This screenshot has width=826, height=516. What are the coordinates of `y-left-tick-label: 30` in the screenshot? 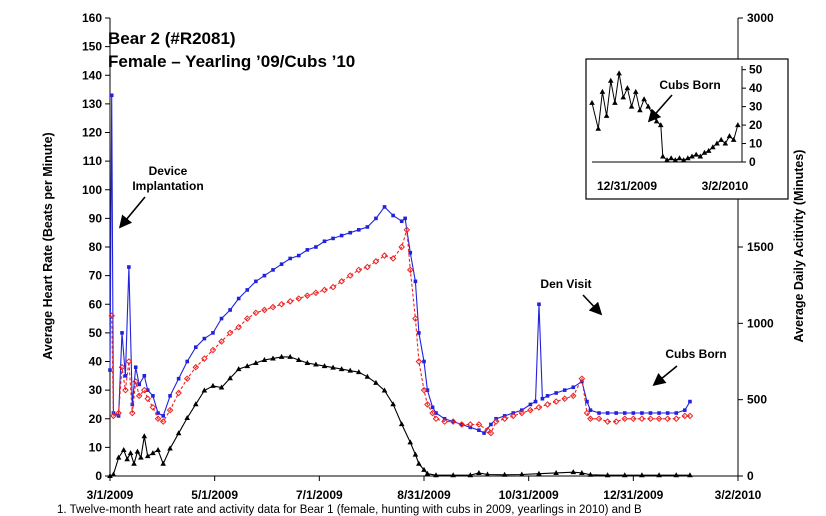 It's located at (96, 390).